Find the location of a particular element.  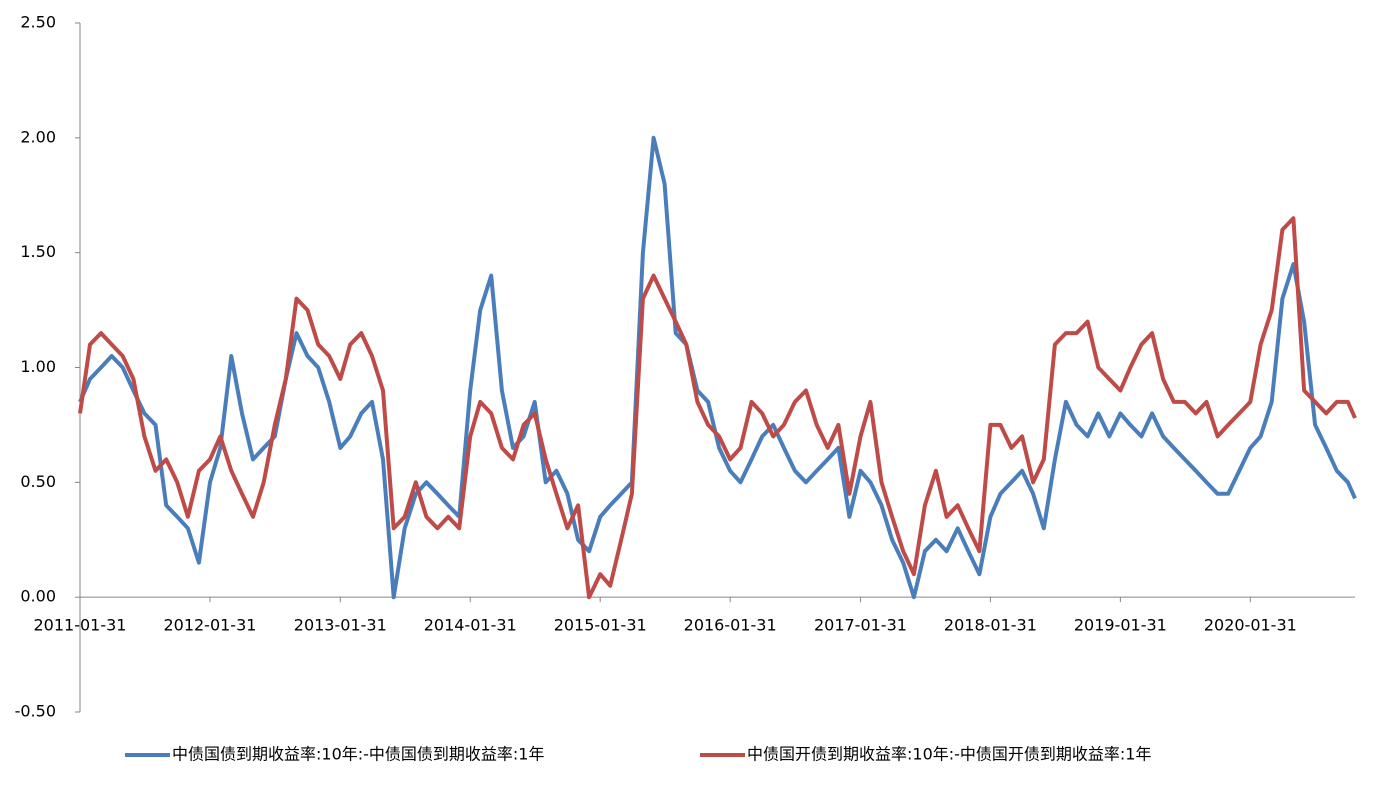

y-tick-label: 0.50 is located at coordinates (38, 481).